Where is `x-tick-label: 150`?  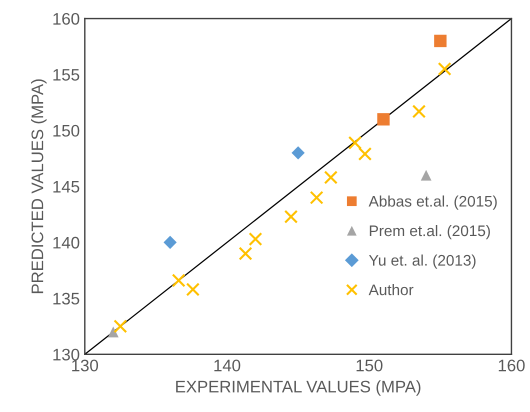
x-tick-label: 150 is located at coordinates (369, 366).